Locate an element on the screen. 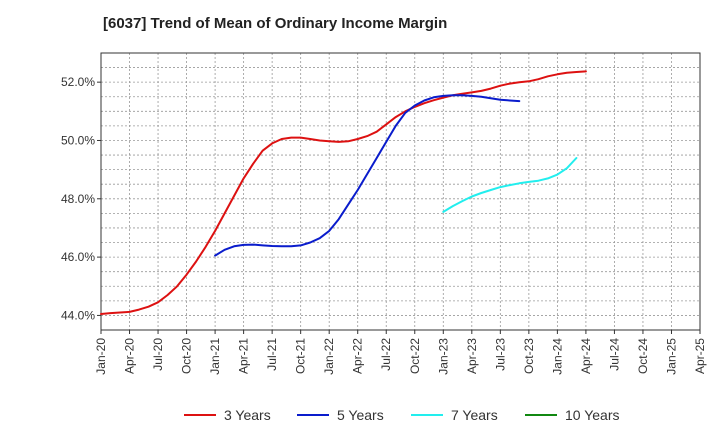 This screenshot has height=440, width=720. legend: 3 Years 5 Years 7 Years 10 Years is located at coordinates (402, 415).